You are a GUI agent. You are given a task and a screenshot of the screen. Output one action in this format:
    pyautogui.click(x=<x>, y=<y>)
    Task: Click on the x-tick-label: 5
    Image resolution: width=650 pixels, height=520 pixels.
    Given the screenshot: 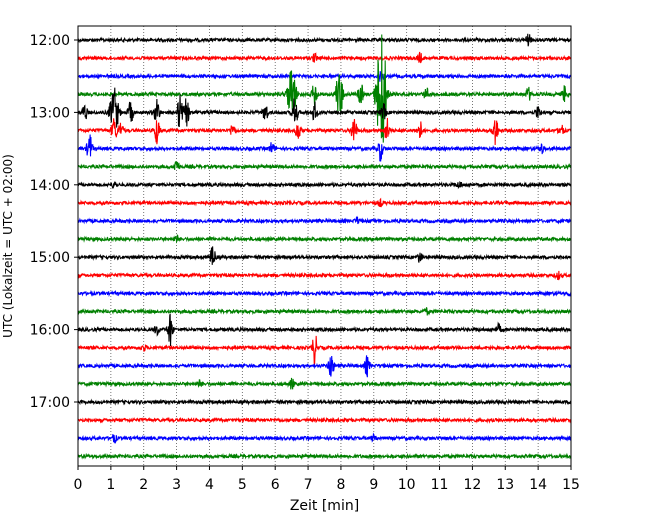 What is the action you would take?
    pyautogui.click(x=242, y=485)
    